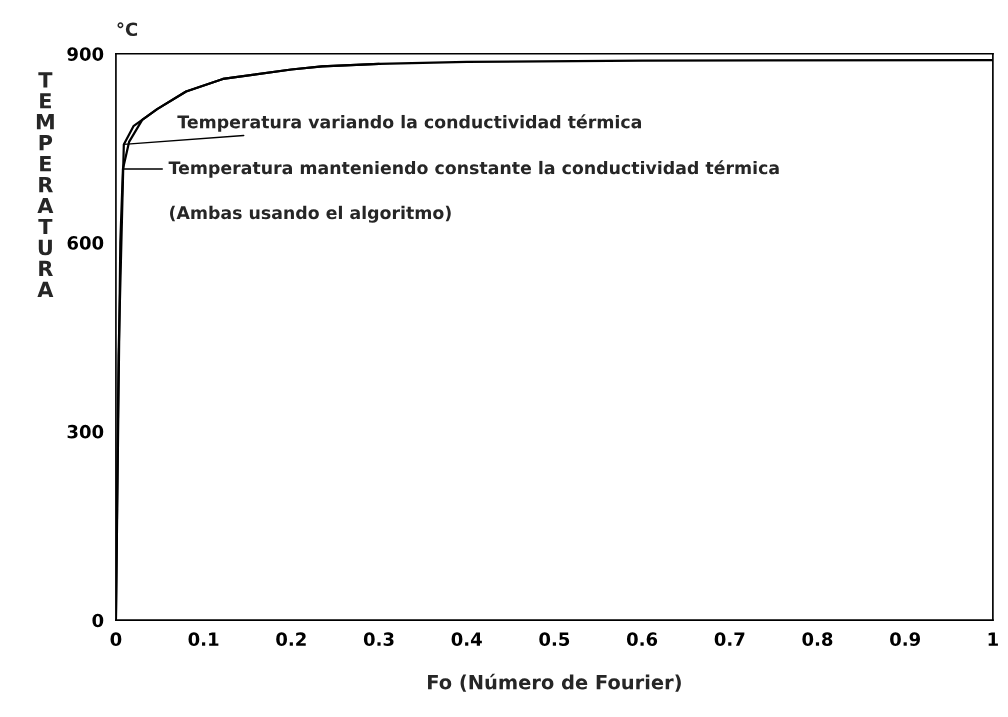 This screenshot has width=1008, height=717. What do you see at coordinates (310, 214) in the screenshot?
I see `annotation: (Ambas usando el algoritmo)` at bounding box center [310, 214].